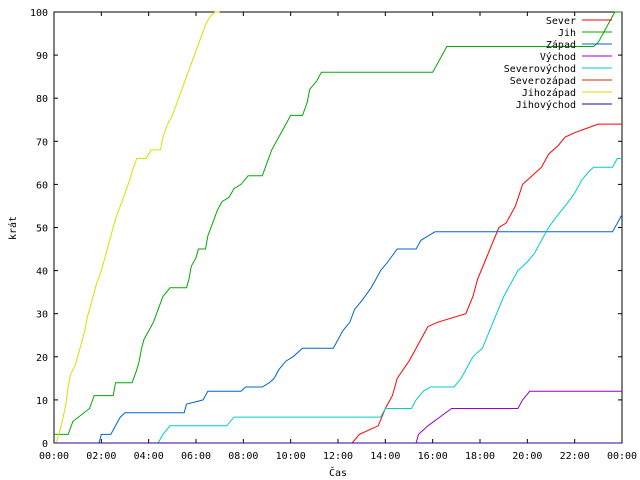  Describe the element at coordinates (42, 142) in the screenshot. I see `y-tick-label: 70` at that location.